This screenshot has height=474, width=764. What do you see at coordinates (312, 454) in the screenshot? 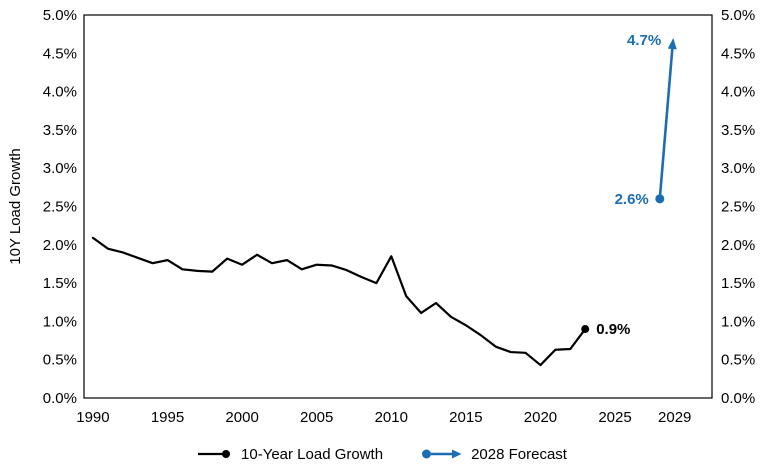
I see `legend-history-label: 10-Year Load Growth` at bounding box center [312, 454].